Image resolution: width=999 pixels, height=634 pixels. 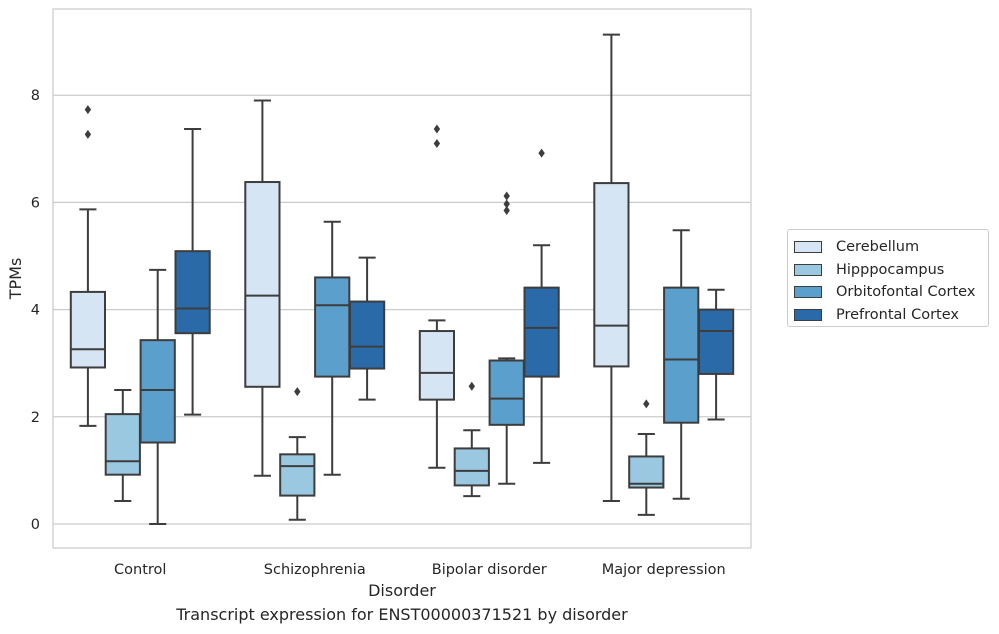 I want to click on box-cerebellum-bipolar-disorder, so click(x=437, y=296).